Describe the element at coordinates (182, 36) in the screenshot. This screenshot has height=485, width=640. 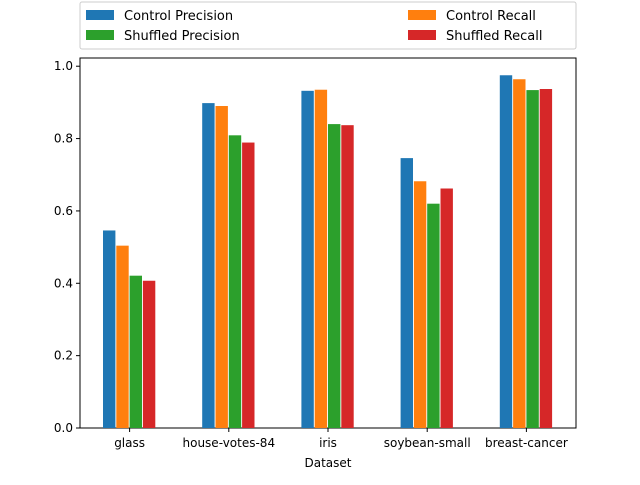
I see `legend-entry: Shuffled Precision` at that location.